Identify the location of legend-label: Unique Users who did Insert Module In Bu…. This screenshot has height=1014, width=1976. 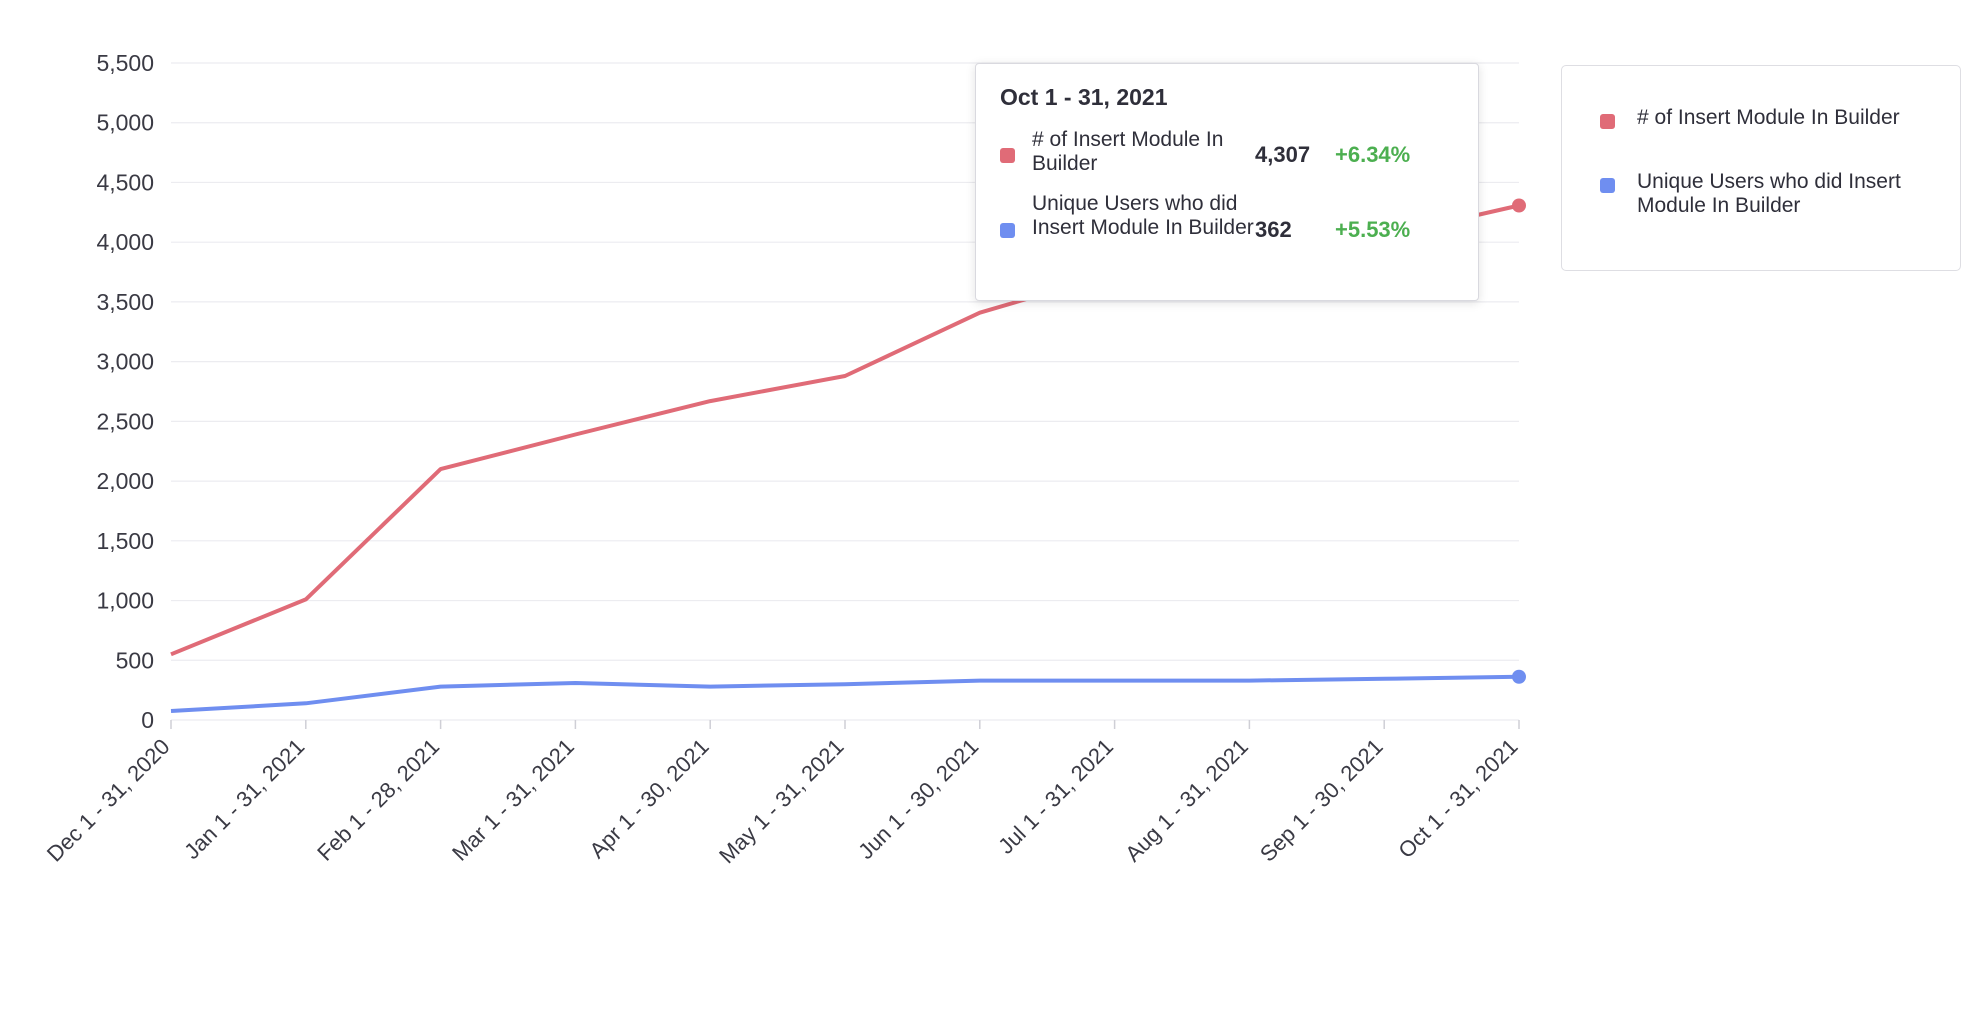
(1769, 193).